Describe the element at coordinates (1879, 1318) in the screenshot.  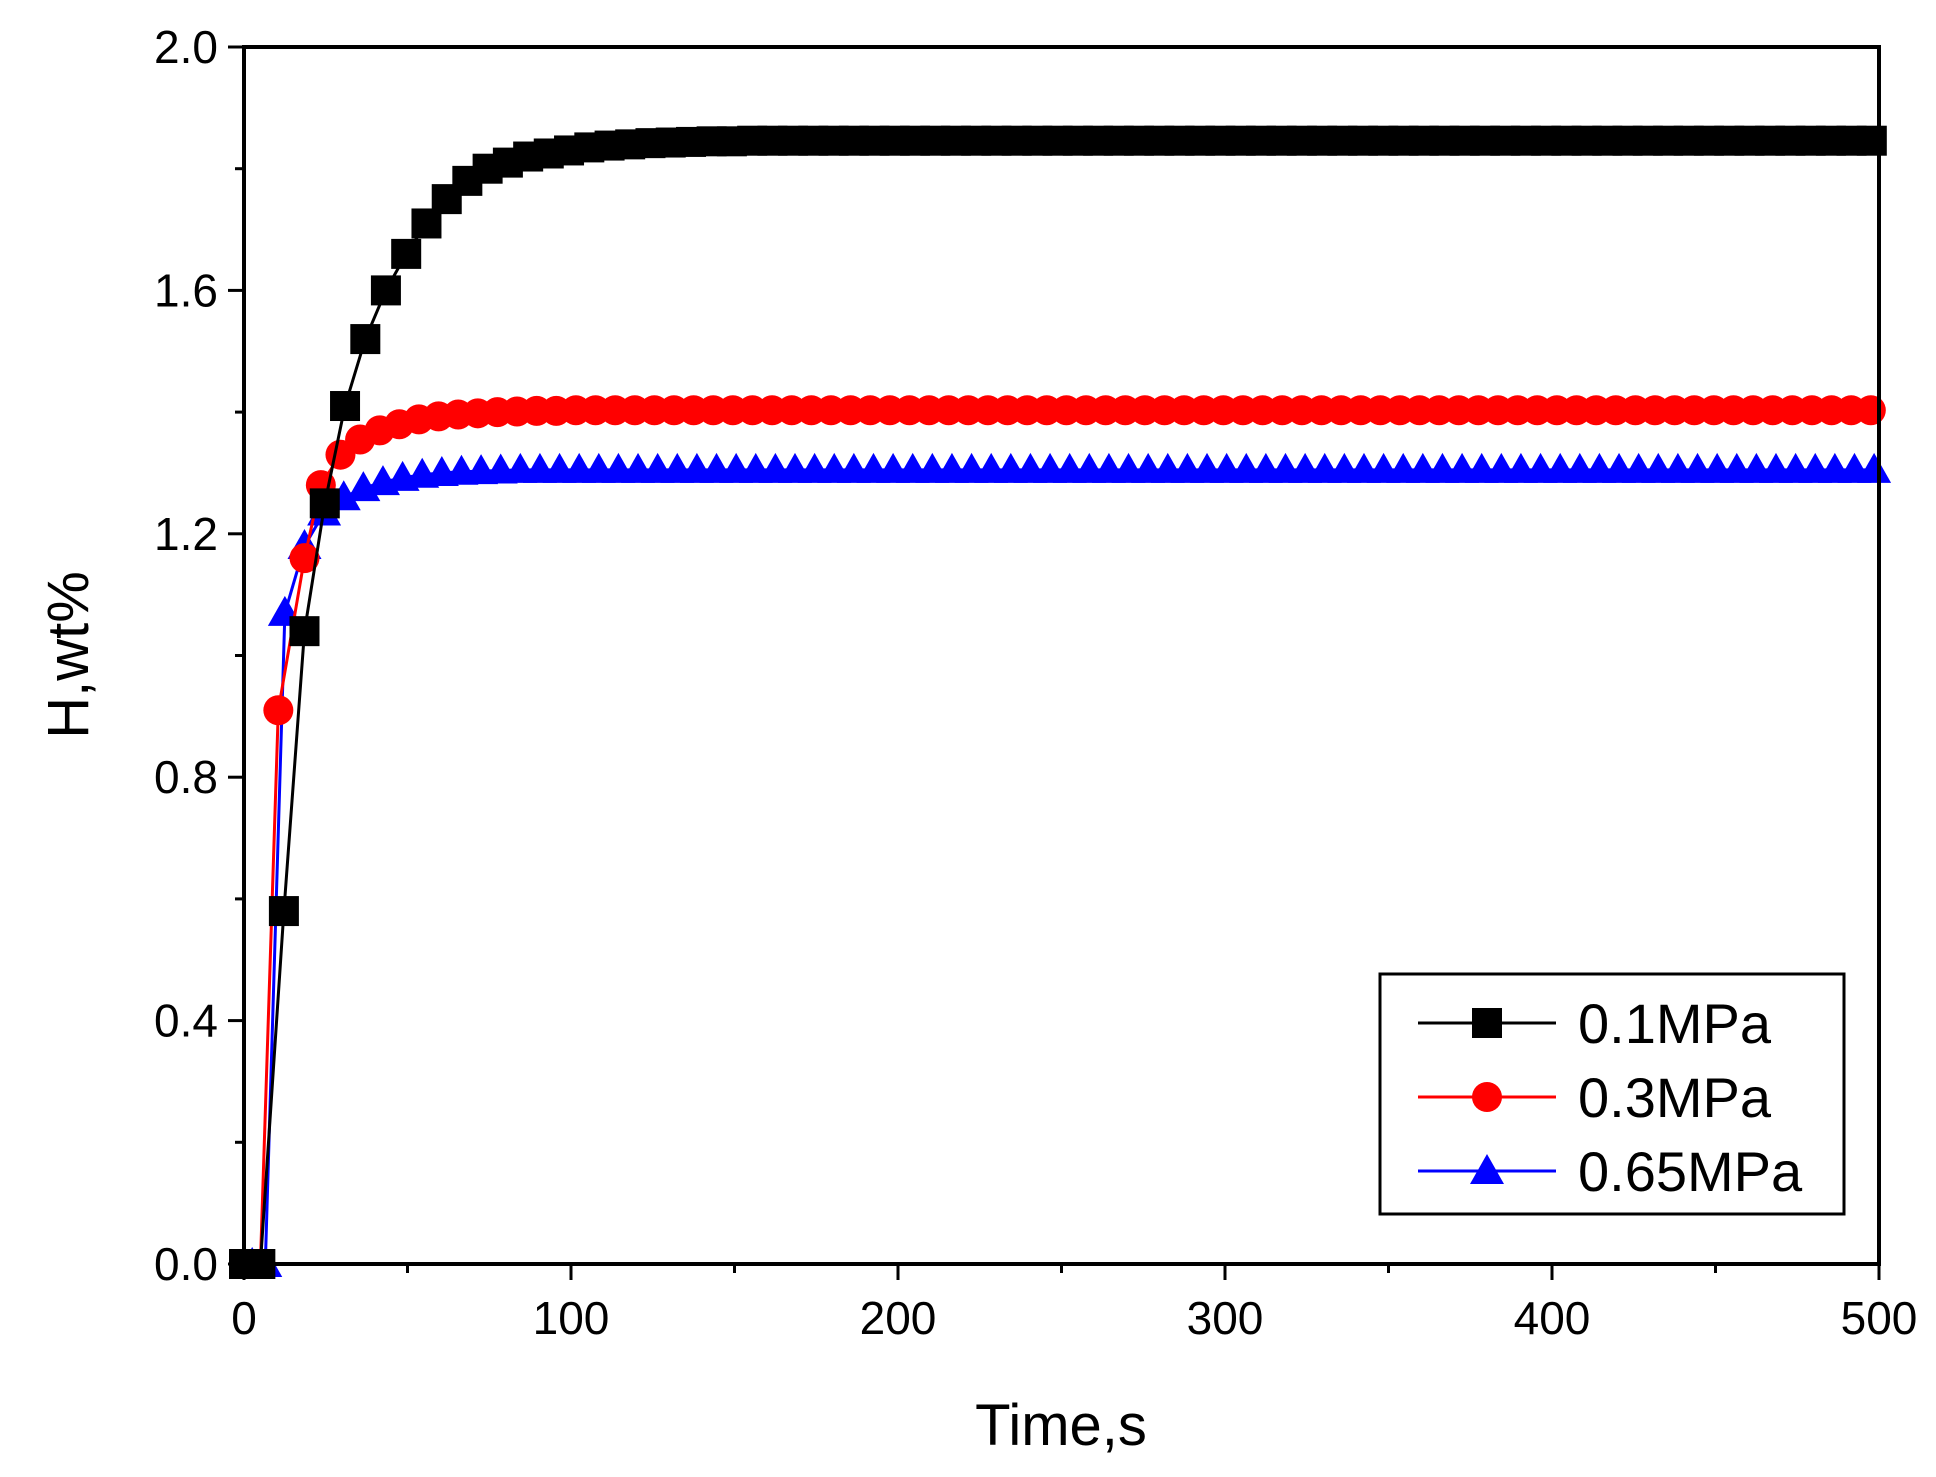
I see `x-tick-label: 500` at that location.